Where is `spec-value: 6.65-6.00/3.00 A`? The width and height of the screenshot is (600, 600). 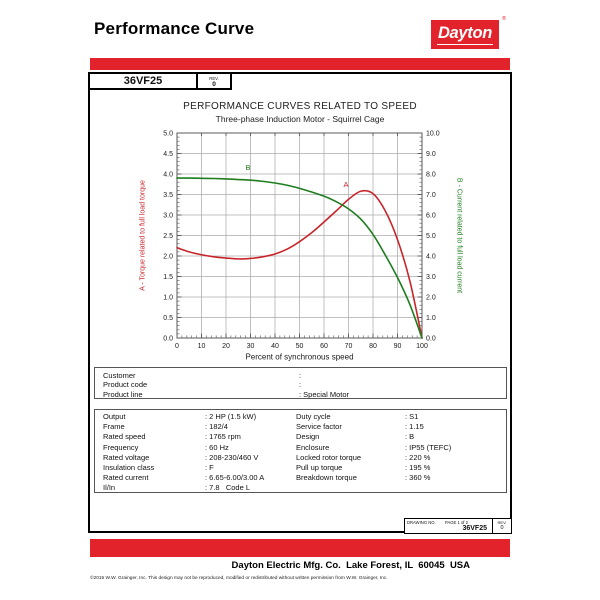
spec-value: 6.65-6.00/3.00 A is located at coordinates (234, 477).